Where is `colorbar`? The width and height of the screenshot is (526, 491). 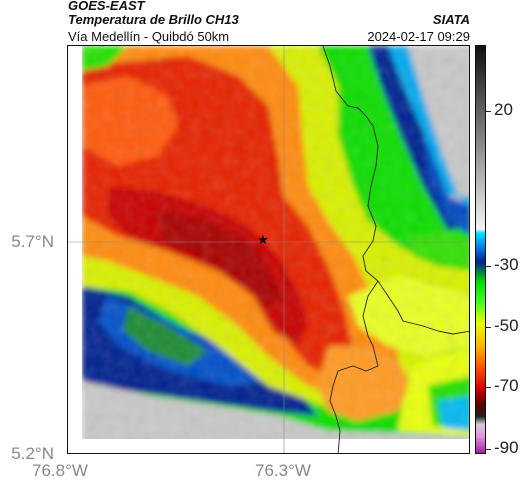 colorbar is located at coordinates (480, 249).